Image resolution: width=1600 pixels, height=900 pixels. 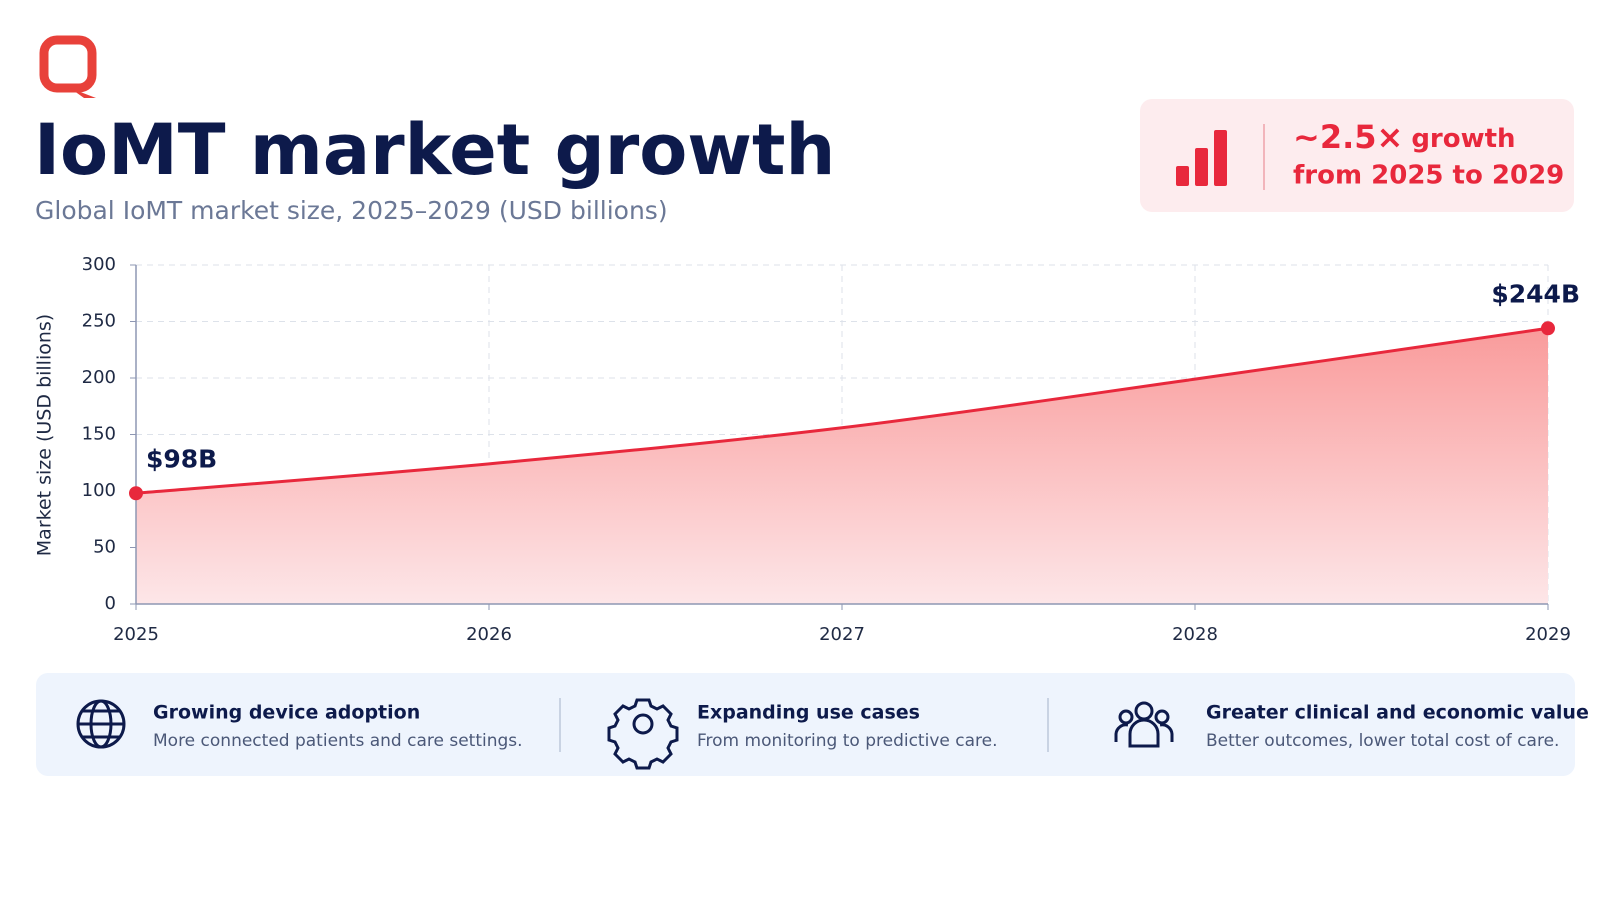 I want to click on callout-line-2: from 2025 to 2029, so click(x=1428, y=176).